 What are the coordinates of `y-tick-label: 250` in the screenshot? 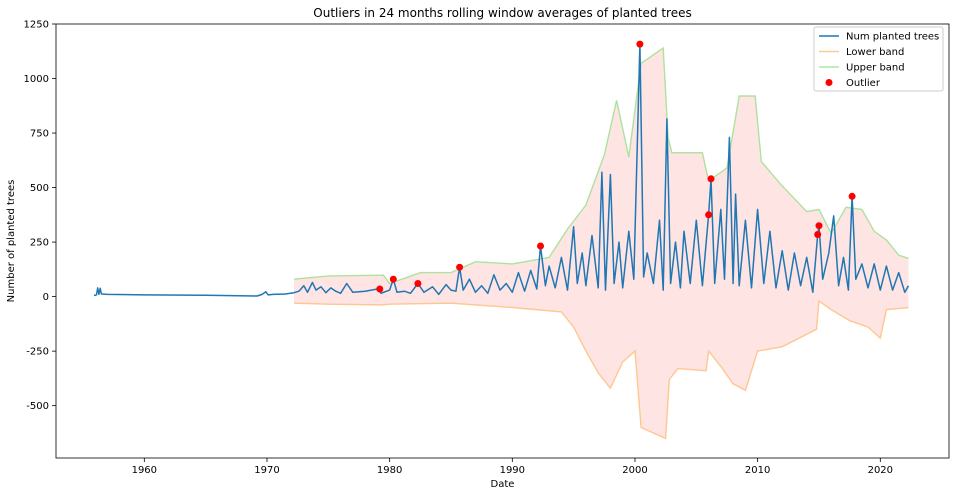 It's located at (39, 243).